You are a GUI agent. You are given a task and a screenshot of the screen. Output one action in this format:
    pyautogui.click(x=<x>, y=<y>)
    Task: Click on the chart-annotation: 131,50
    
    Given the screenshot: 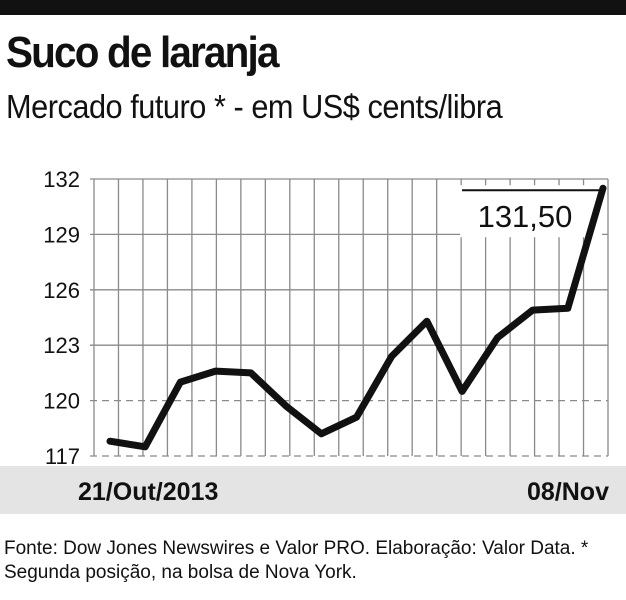 What is the action you would take?
    pyautogui.click(x=531, y=211)
    